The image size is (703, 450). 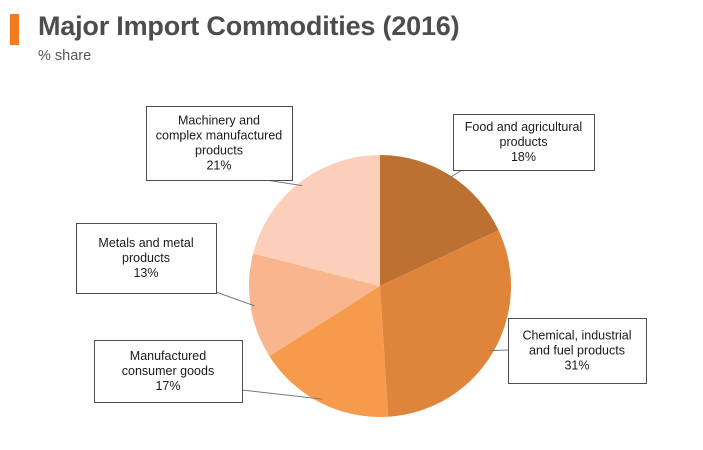 What do you see at coordinates (65, 56) in the screenshot?
I see `chart-subtitle: % share` at bounding box center [65, 56].